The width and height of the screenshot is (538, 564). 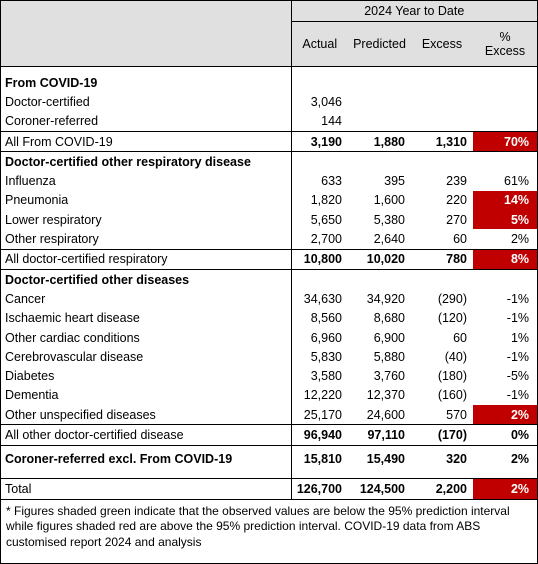 I want to click on section-title: From COVID-19, so click(x=51, y=82).